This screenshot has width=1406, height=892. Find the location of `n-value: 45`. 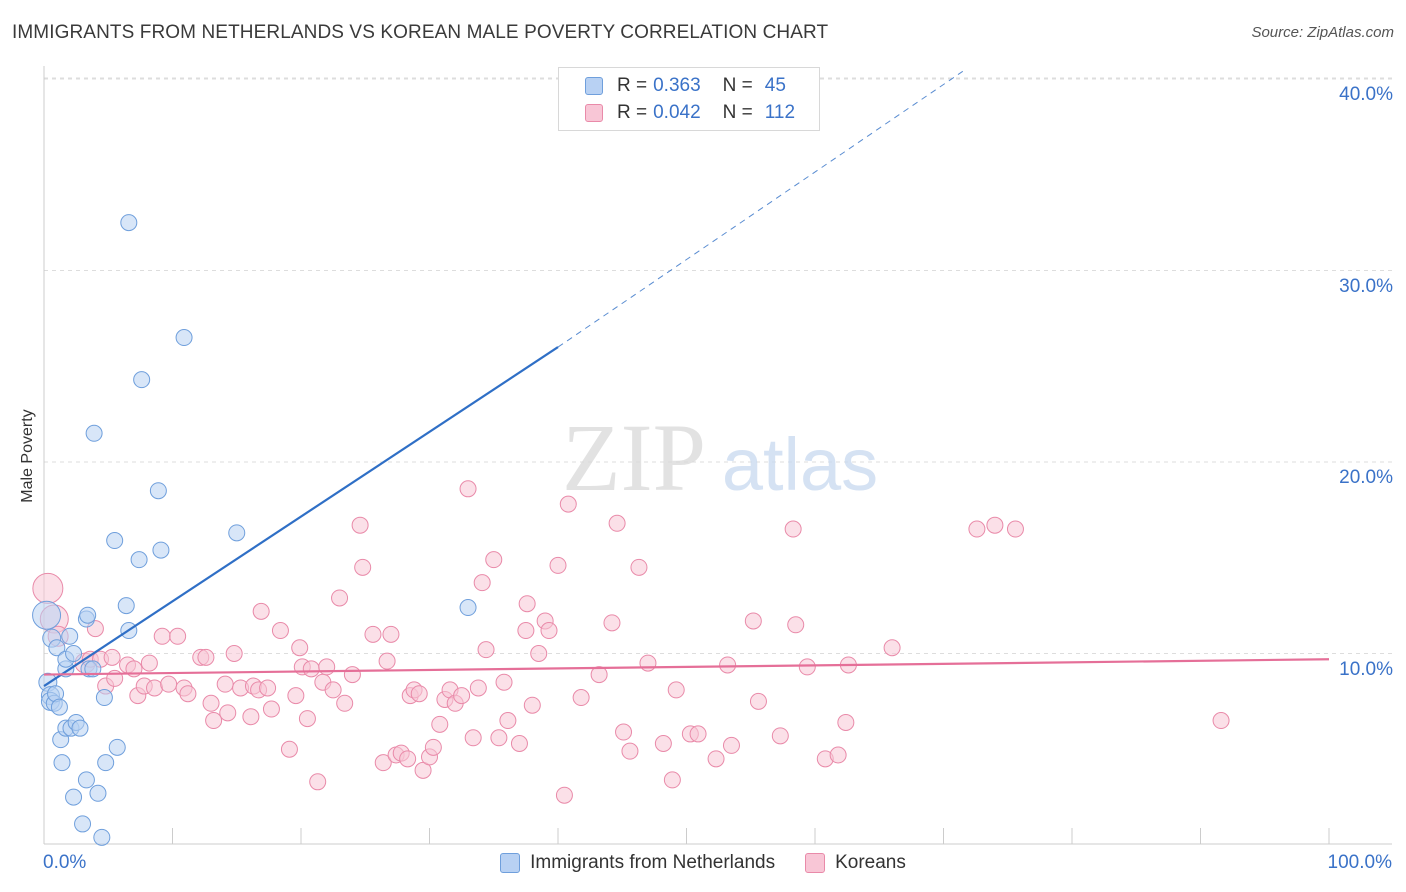

n-value: 45 is located at coordinates (775, 85).